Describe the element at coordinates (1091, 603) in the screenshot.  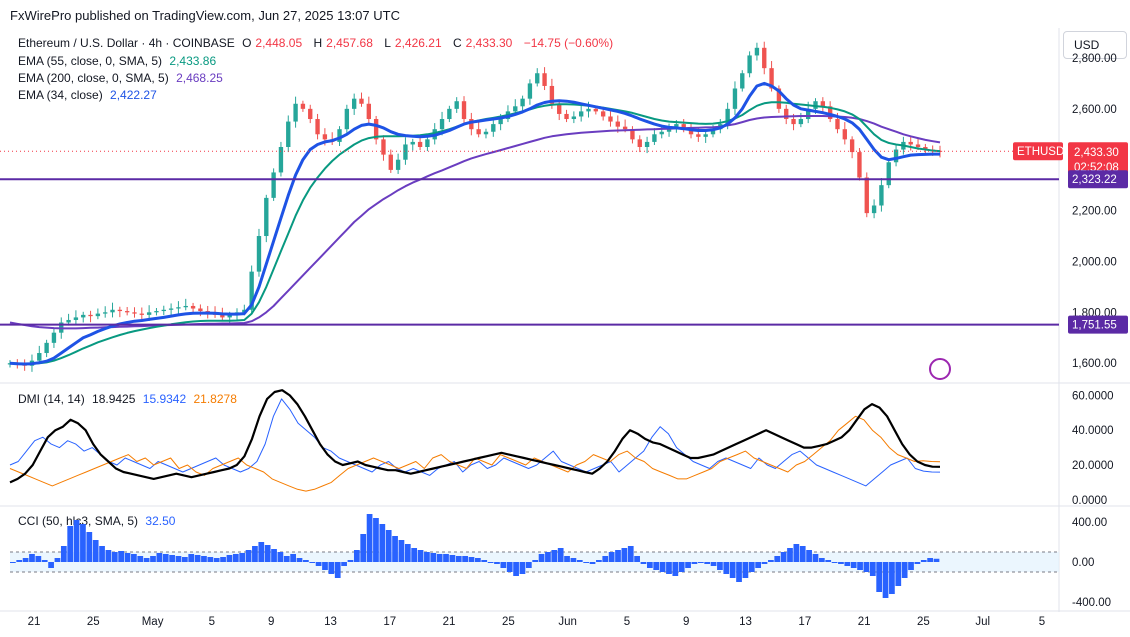
I see `cci-tick-label: -400.00` at that location.